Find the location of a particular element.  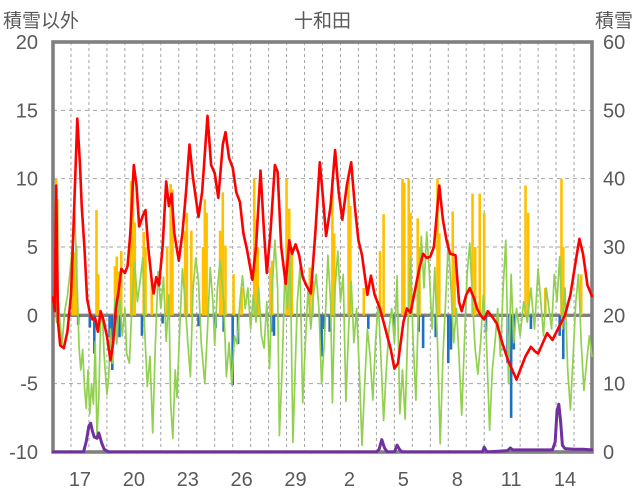

left-axis-tick: -10 is located at coordinates (23, 453).